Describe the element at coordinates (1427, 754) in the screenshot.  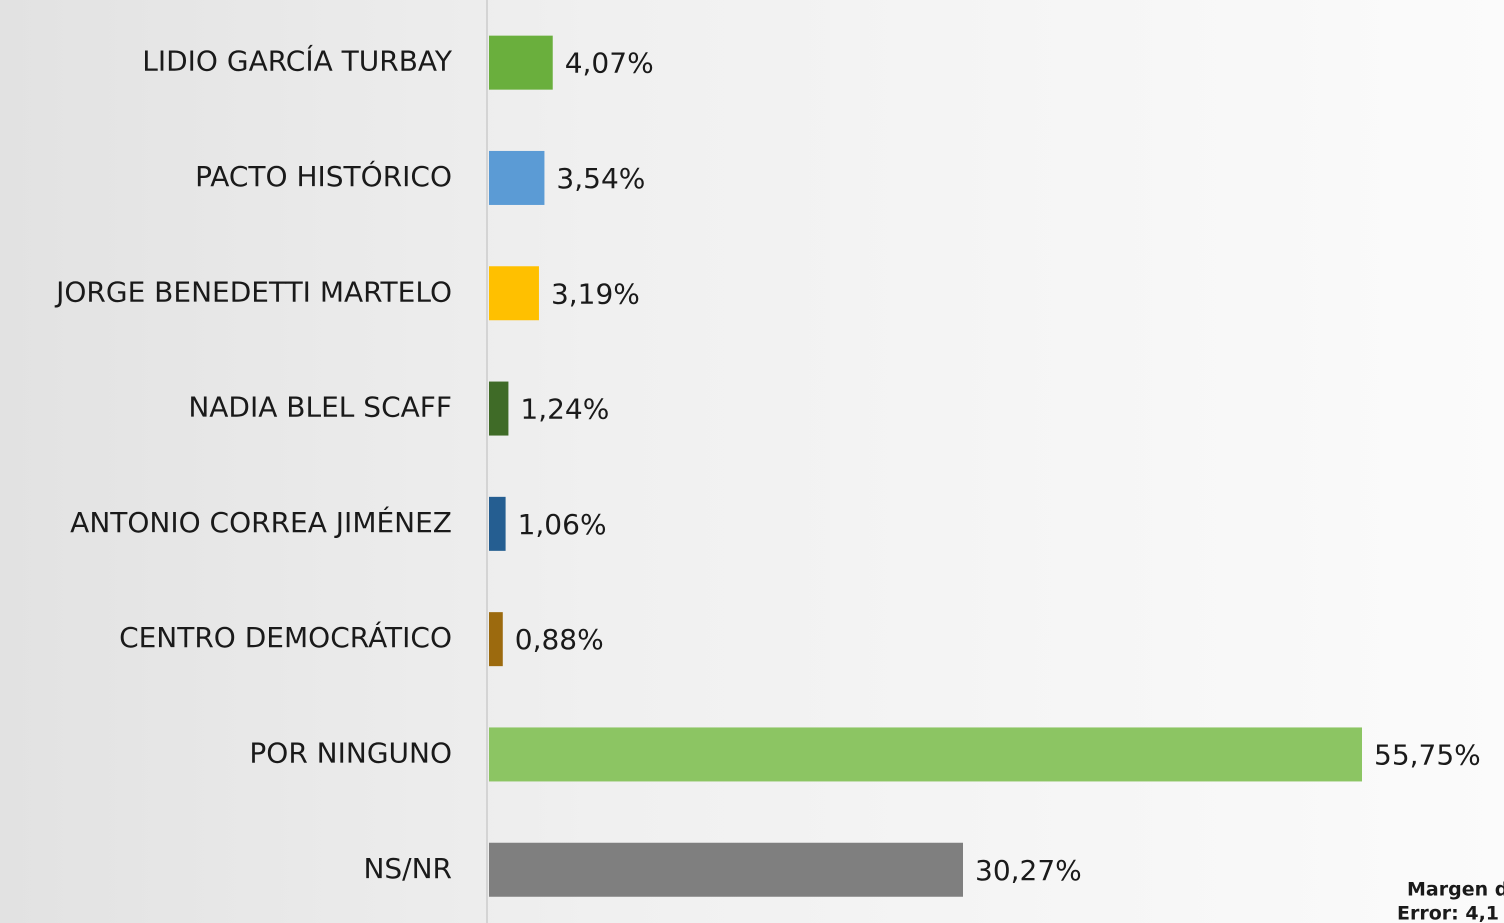
I see `value-label: 55,75%` at that location.